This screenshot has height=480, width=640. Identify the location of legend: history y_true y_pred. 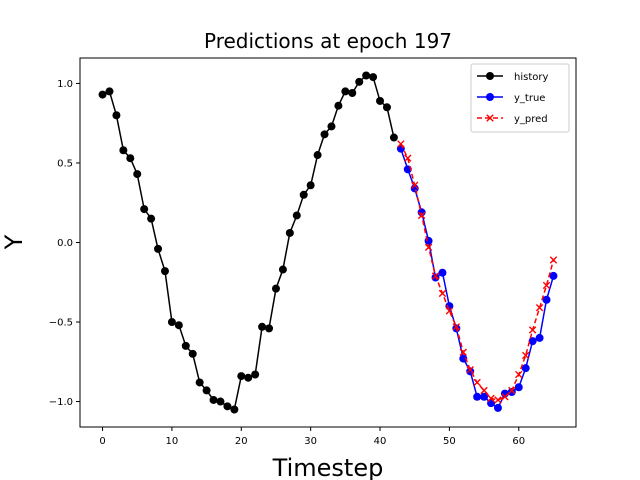
(520, 98).